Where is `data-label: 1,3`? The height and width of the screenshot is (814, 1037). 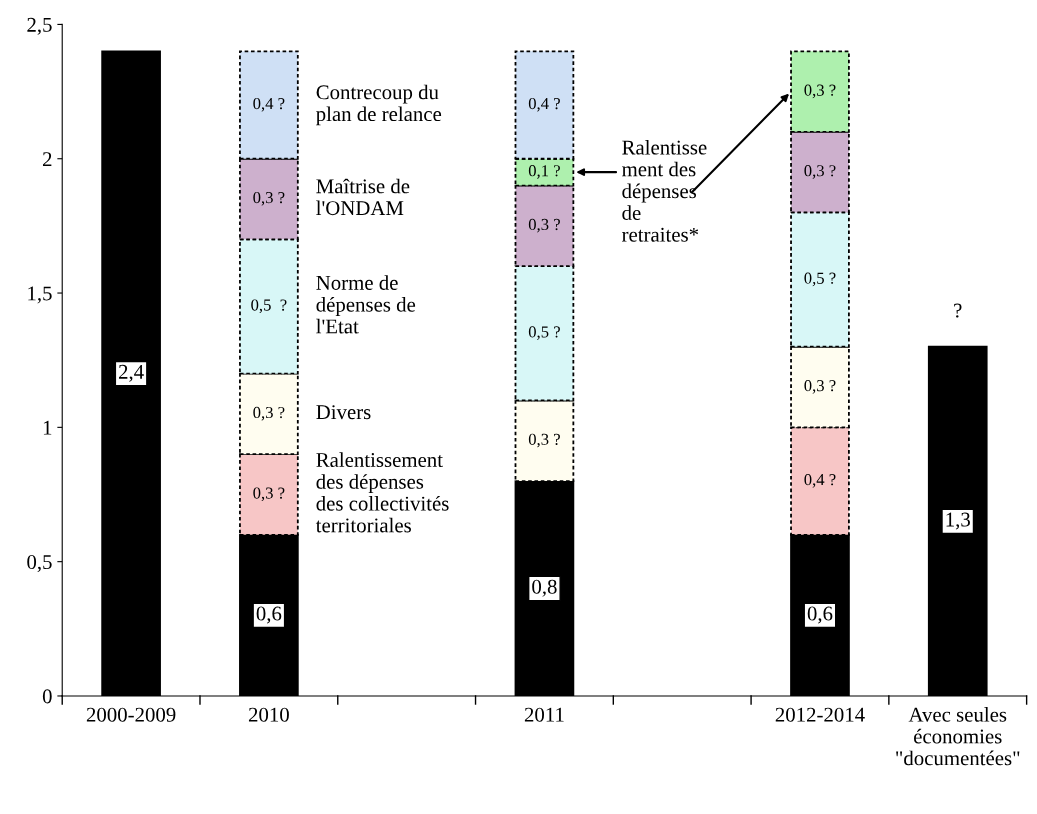 data-label: 1,3 is located at coordinates (958, 521).